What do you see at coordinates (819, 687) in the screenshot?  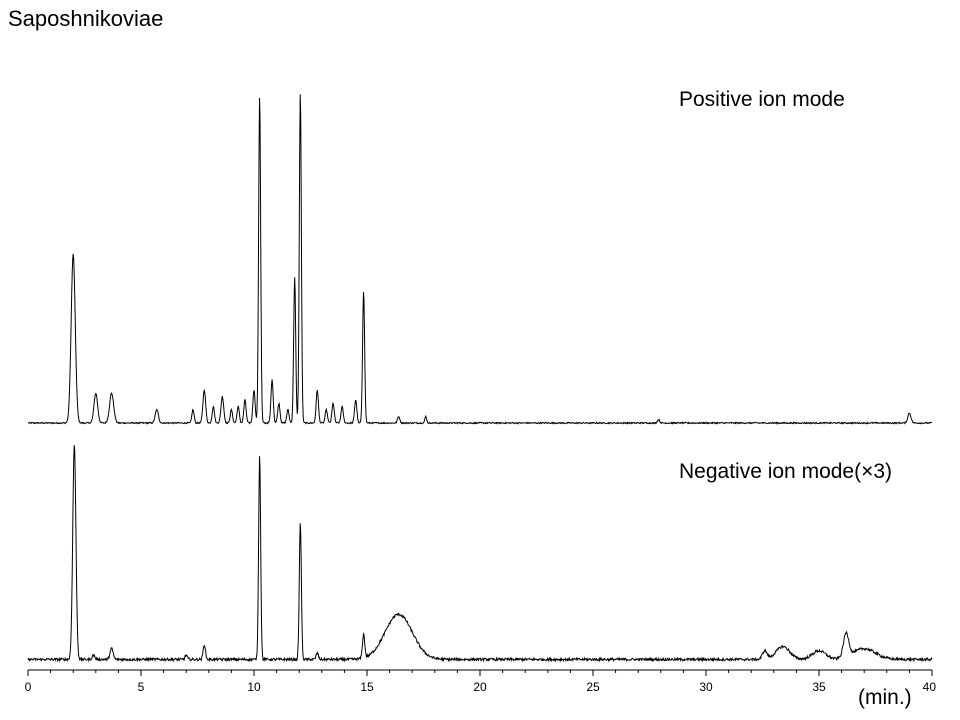 I see `x-tick-label: 35` at bounding box center [819, 687].